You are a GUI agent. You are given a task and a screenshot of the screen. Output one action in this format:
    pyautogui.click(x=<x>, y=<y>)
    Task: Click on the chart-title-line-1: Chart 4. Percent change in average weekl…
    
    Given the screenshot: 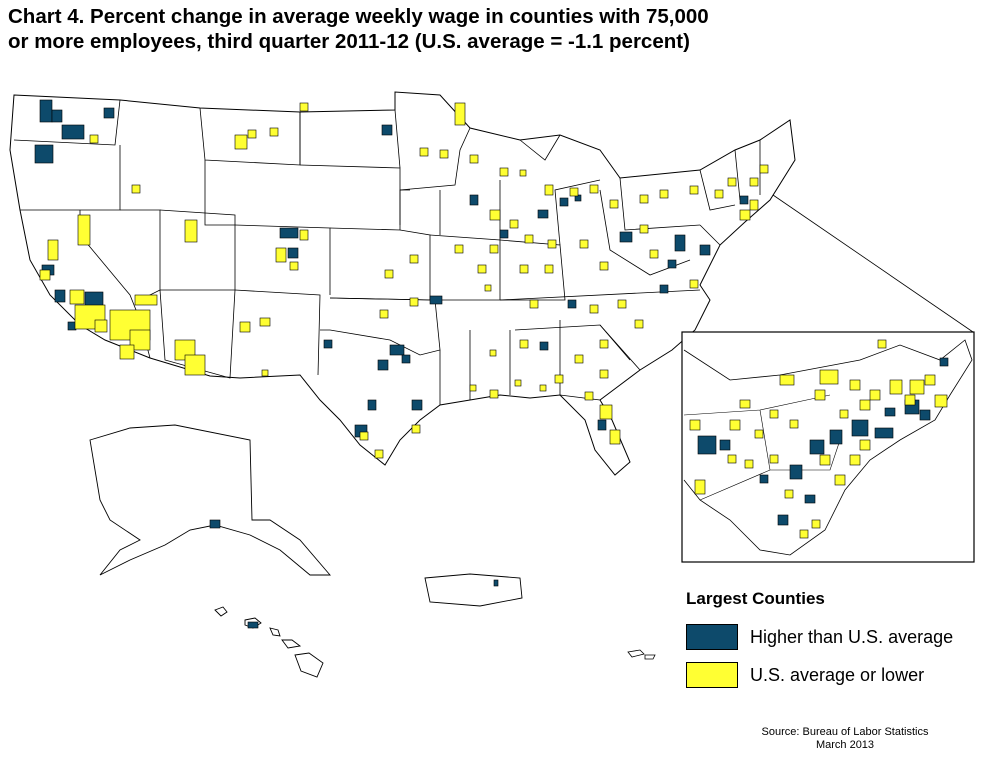 What is the action you would take?
    pyautogui.click(x=358, y=16)
    